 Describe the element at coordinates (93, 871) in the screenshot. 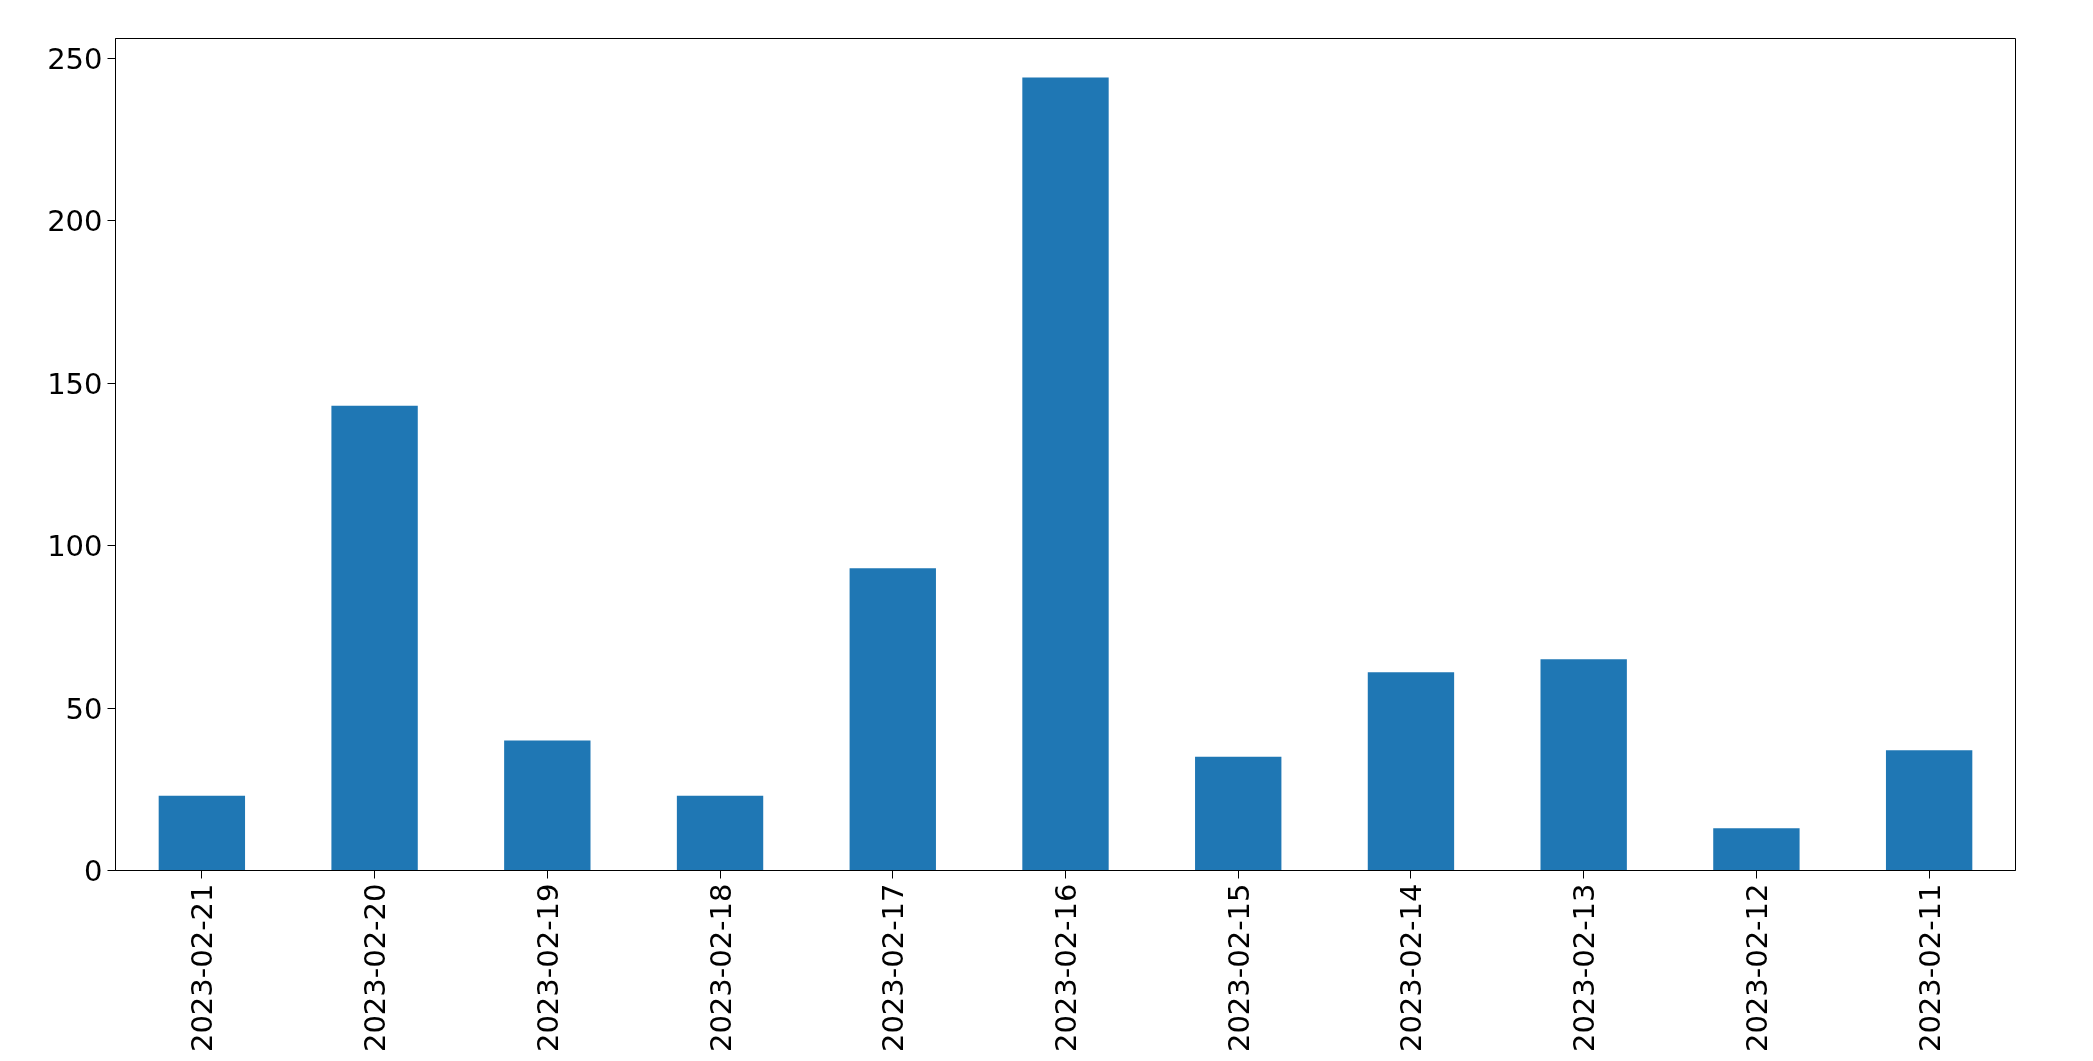

I see `y-tick-label: 0` at that location.